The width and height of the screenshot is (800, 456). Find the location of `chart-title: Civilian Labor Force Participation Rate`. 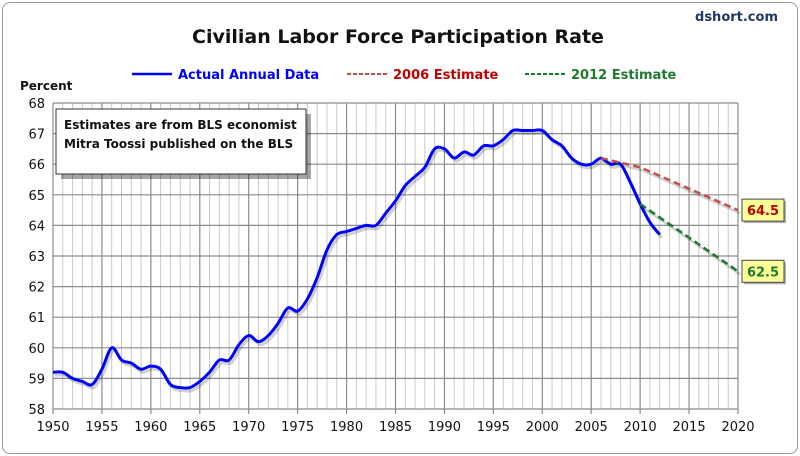

chart-title: Civilian Labor Force Participation Rate is located at coordinates (398, 37).